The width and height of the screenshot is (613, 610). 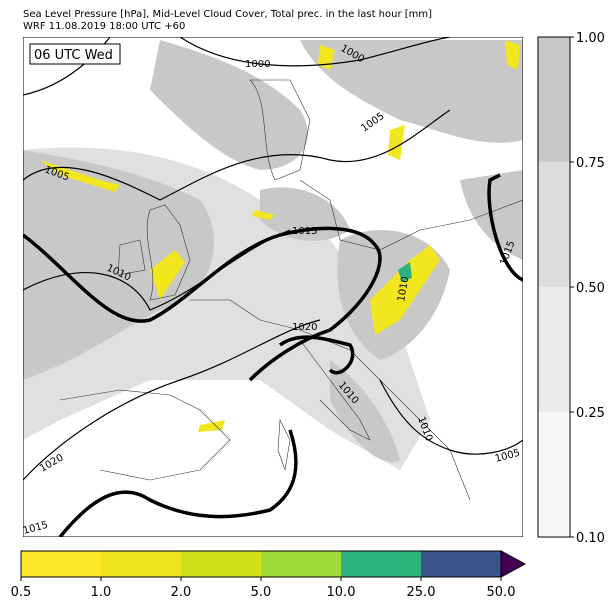 I want to click on cloud-colorbar: 1.00 0.75 0.50 0.25 0.10, so click(x=571, y=288).